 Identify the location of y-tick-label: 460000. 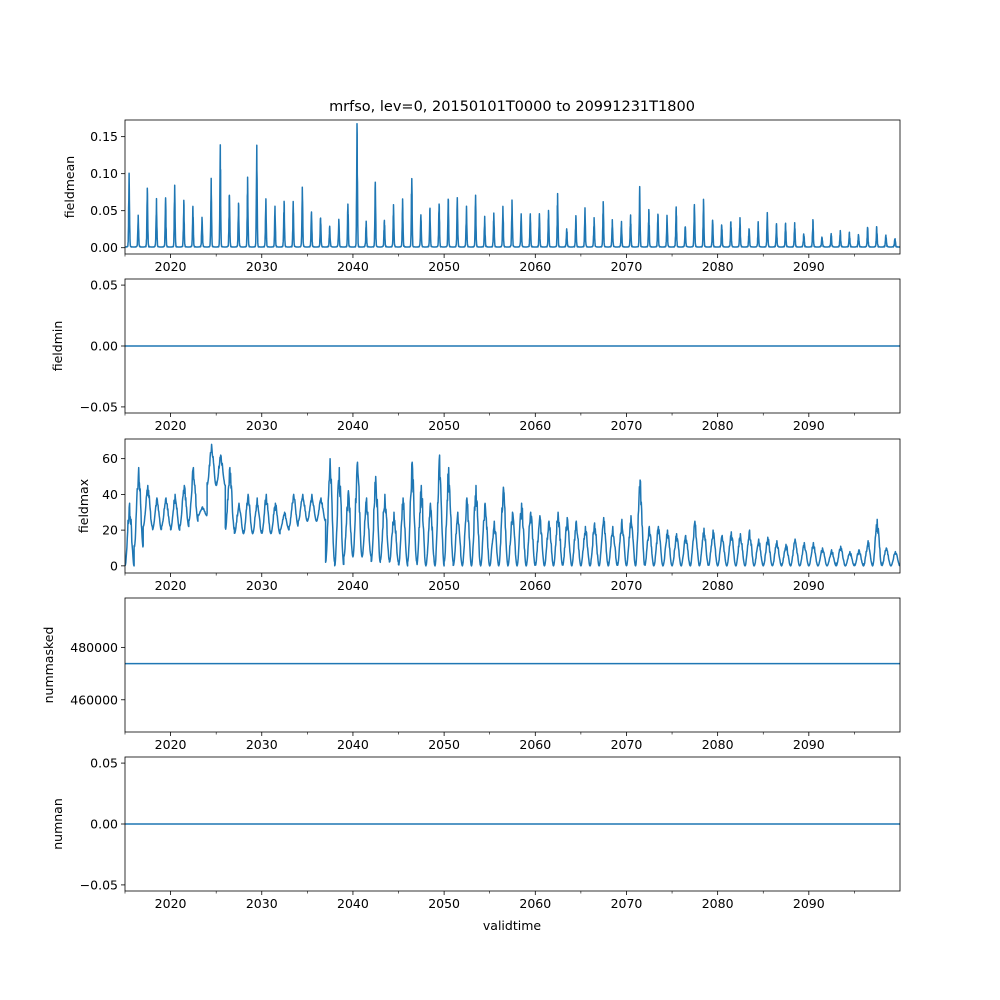
(94, 699).